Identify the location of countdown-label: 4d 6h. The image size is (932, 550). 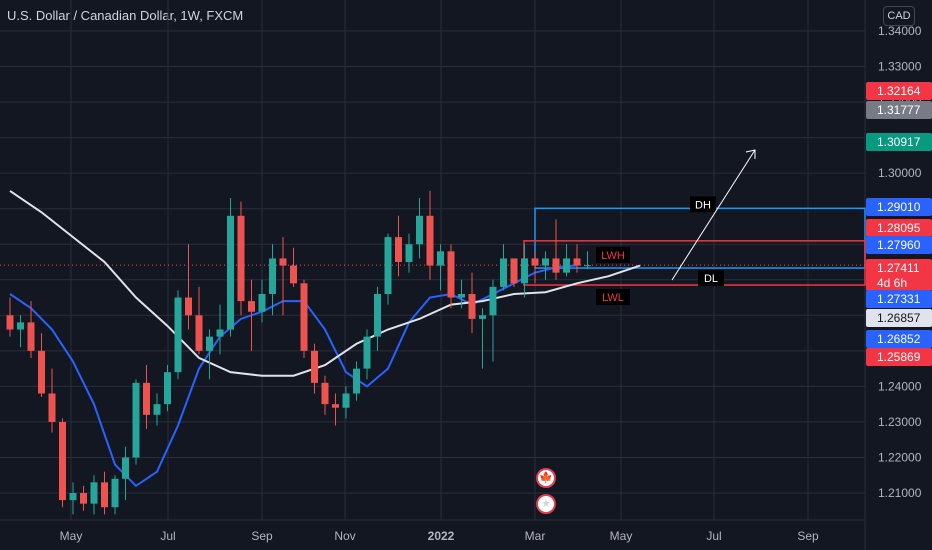
(892, 283).